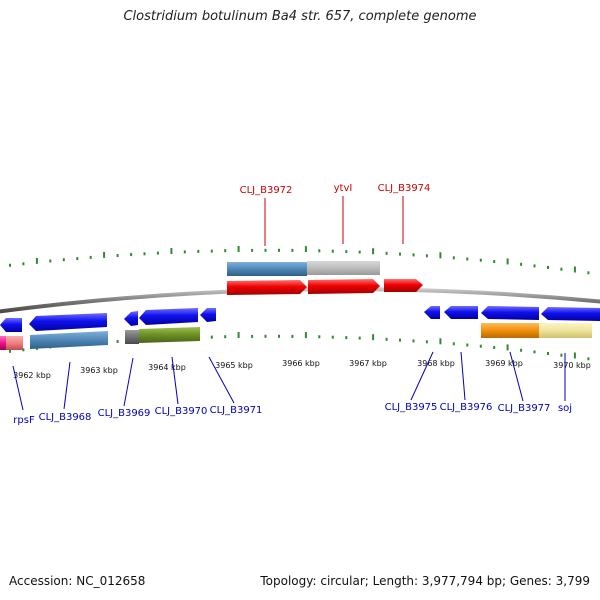  I want to click on gene-arrow-clj-b3974, so click(403, 285).